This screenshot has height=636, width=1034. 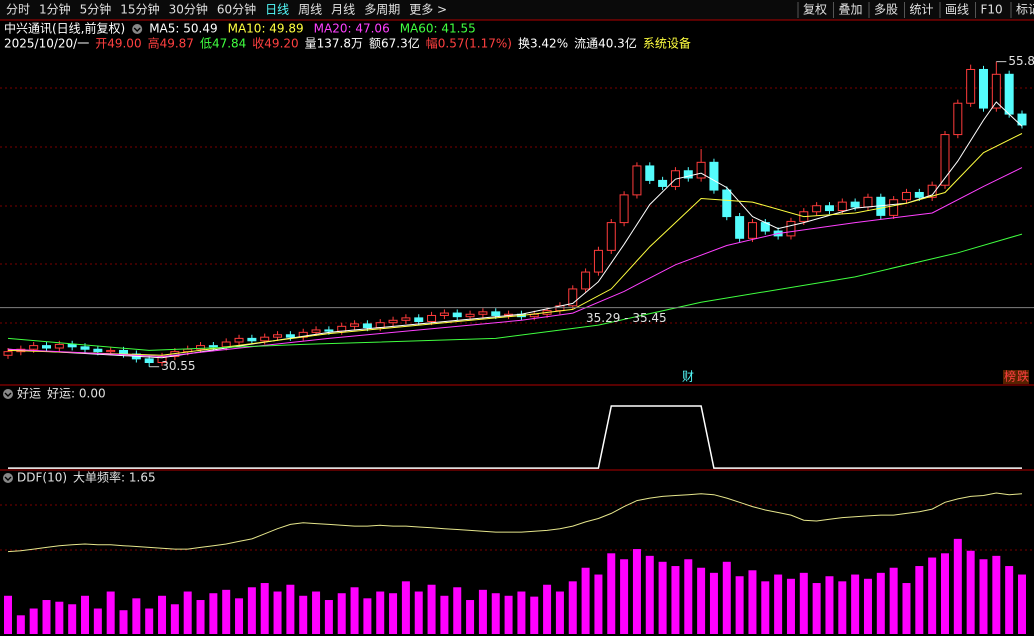 I want to click on indicator-label: 好运: 0.00, so click(x=76, y=394).